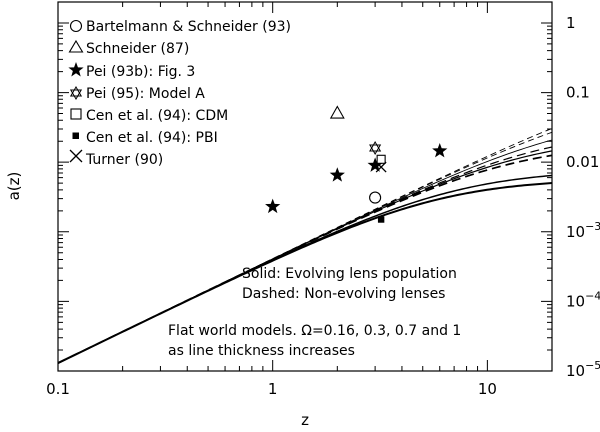  What do you see at coordinates (381, 219) in the screenshot?
I see `data-point-filled-square` at bounding box center [381, 219].